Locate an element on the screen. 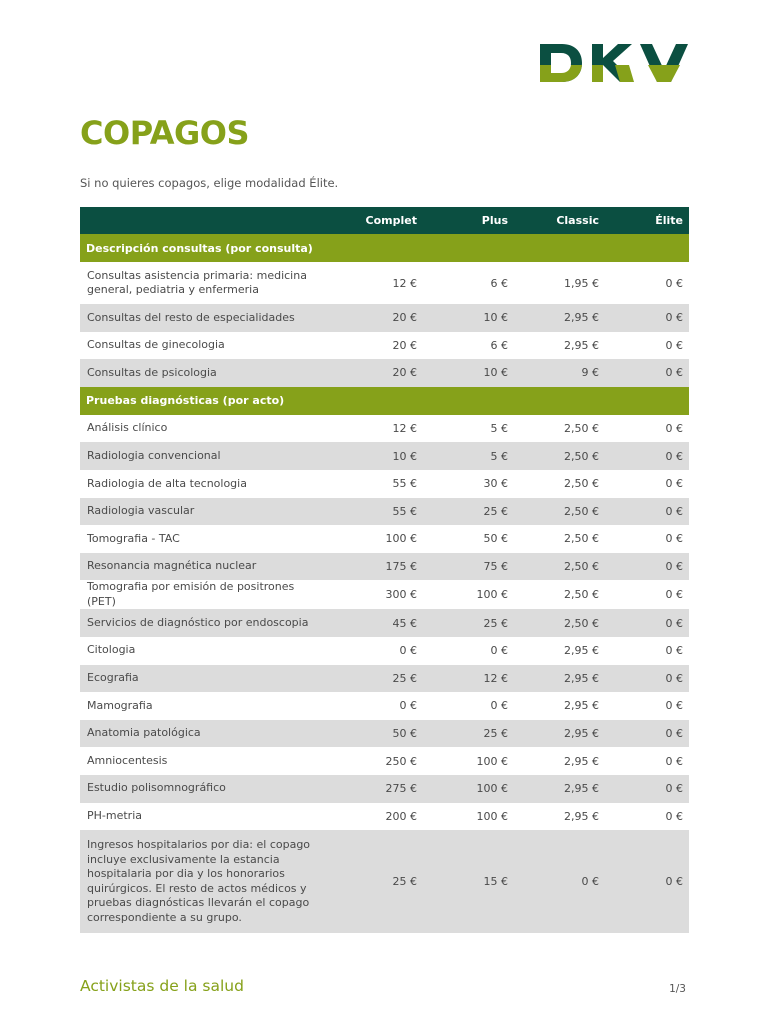 The width and height of the screenshot is (768, 1024). value-plus: 15 € is located at coordinates (496, 882).